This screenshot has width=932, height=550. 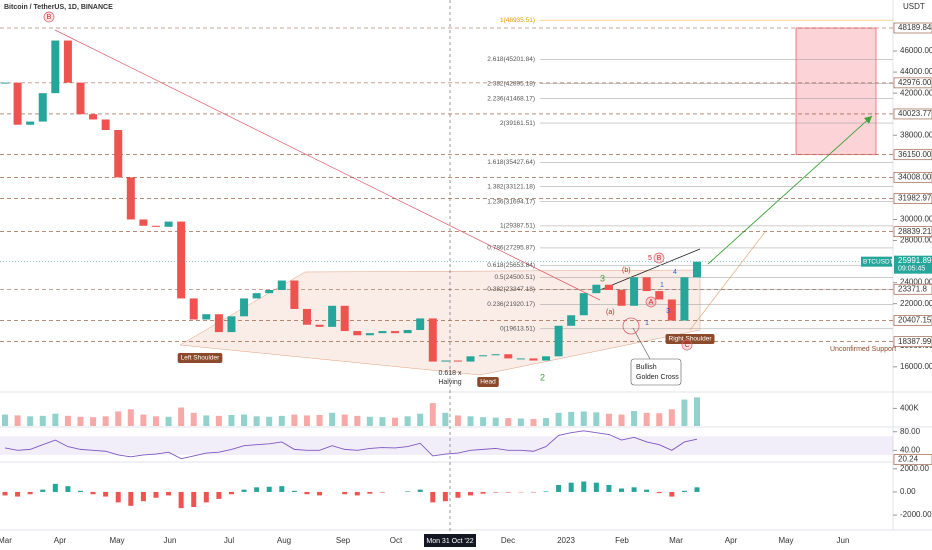 I want to click on y-tick-label: 44000.00, so click(x=916, y=71).